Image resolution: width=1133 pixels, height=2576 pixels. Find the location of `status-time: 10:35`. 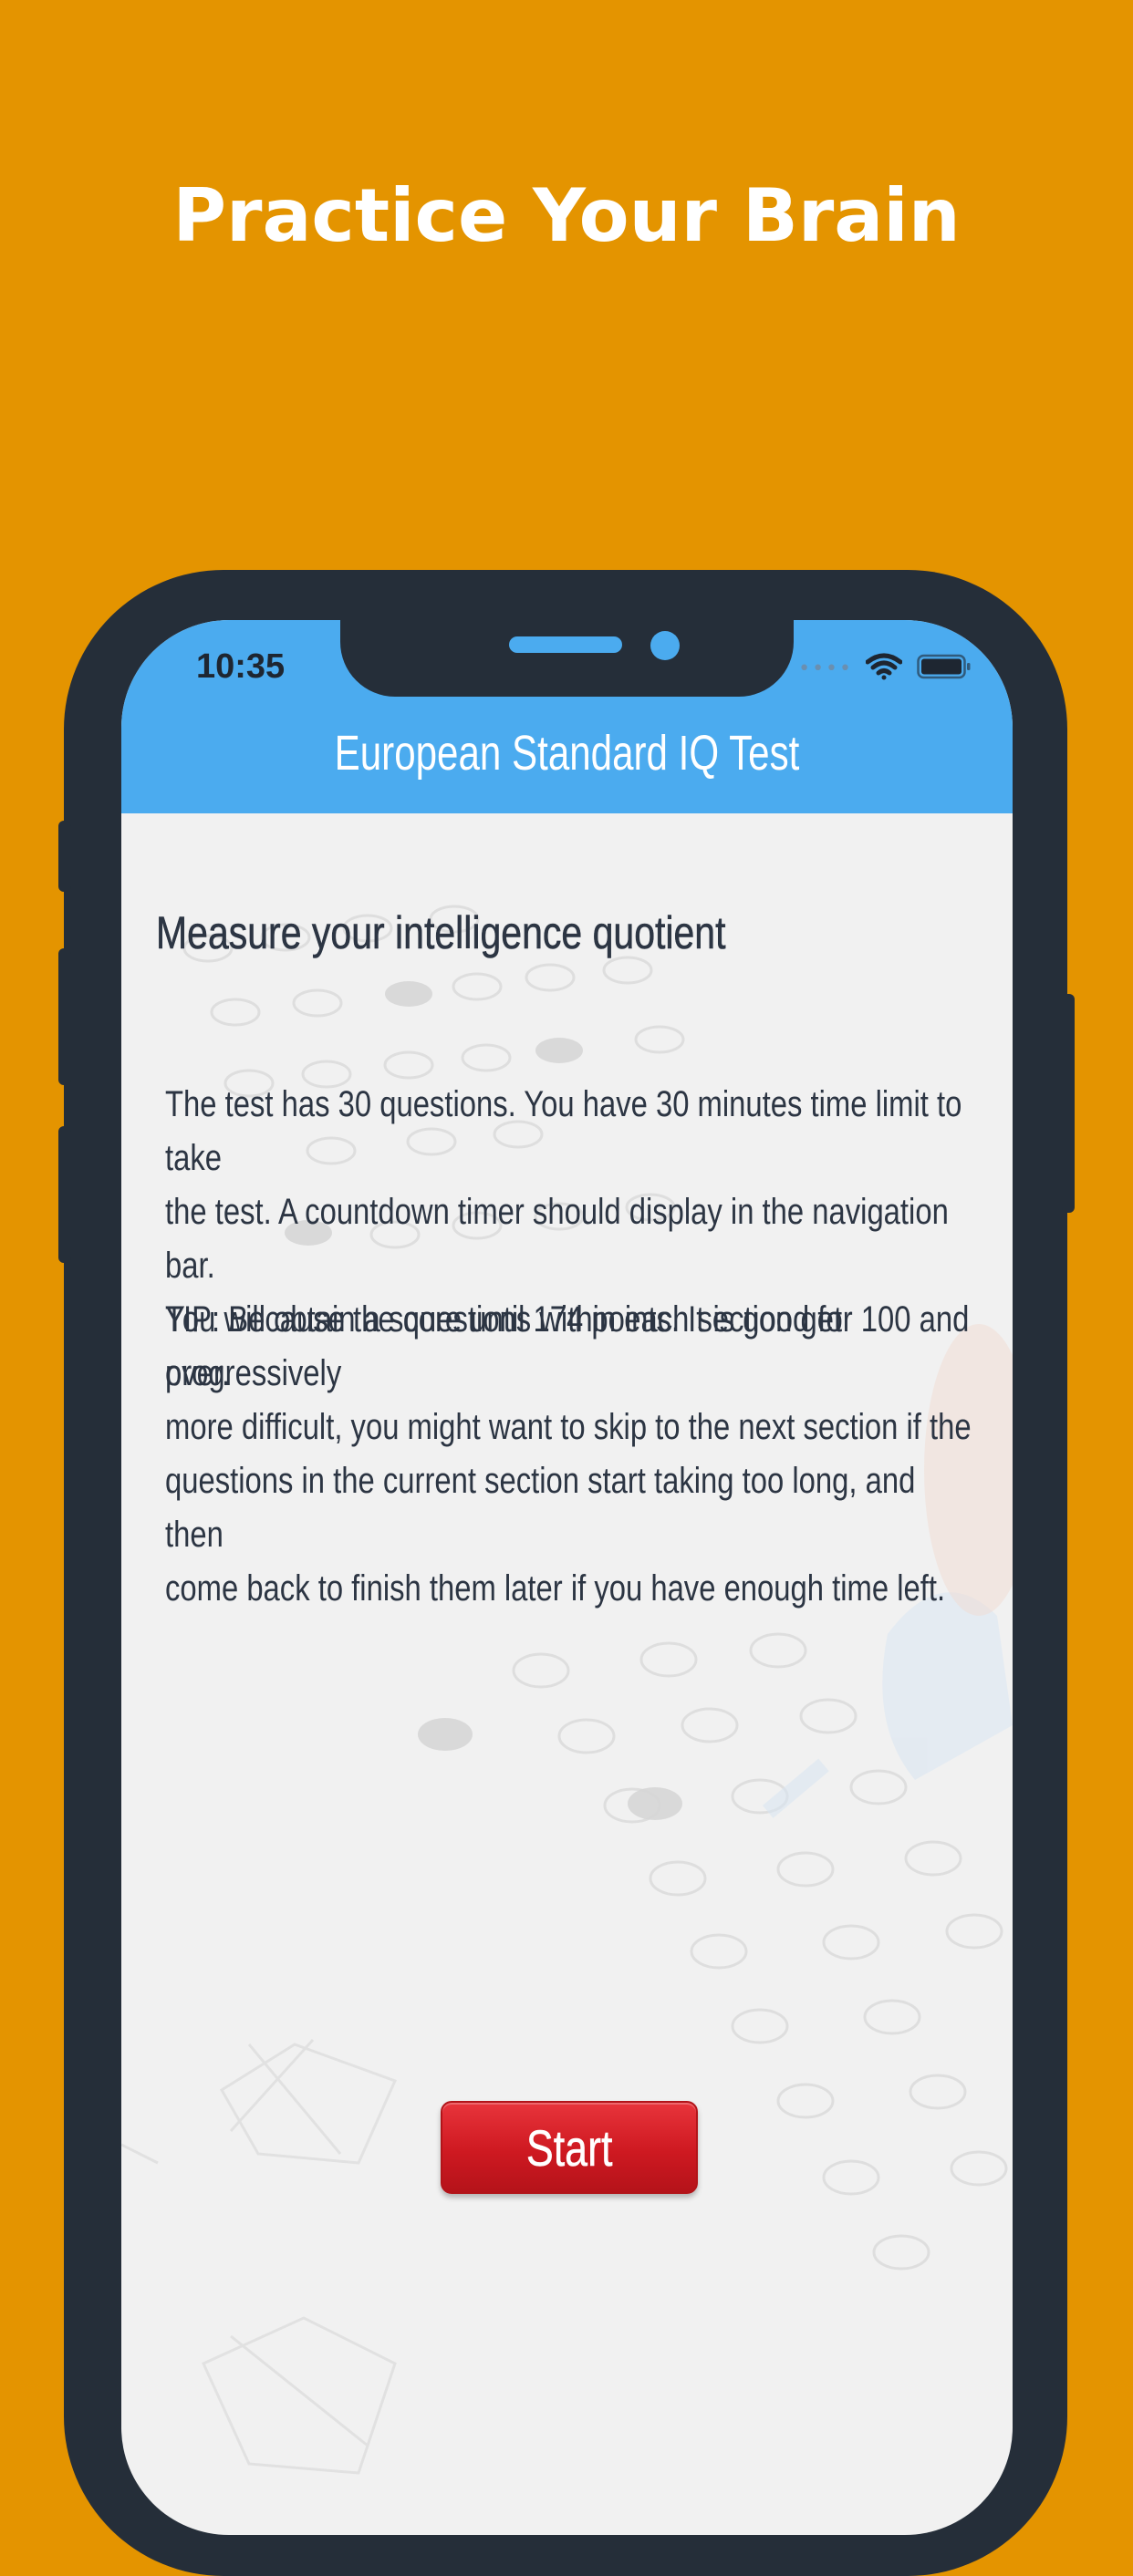

status-time: 10:35 is located at coordinates (241, 666).